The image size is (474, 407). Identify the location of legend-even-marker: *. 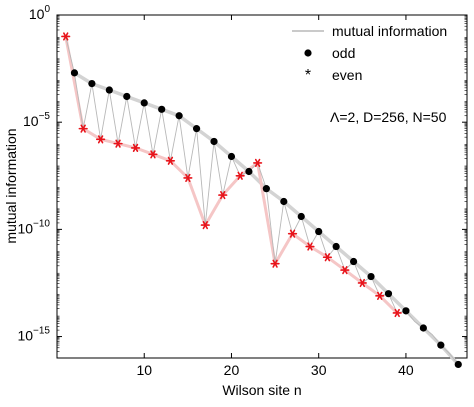
(308, 75).